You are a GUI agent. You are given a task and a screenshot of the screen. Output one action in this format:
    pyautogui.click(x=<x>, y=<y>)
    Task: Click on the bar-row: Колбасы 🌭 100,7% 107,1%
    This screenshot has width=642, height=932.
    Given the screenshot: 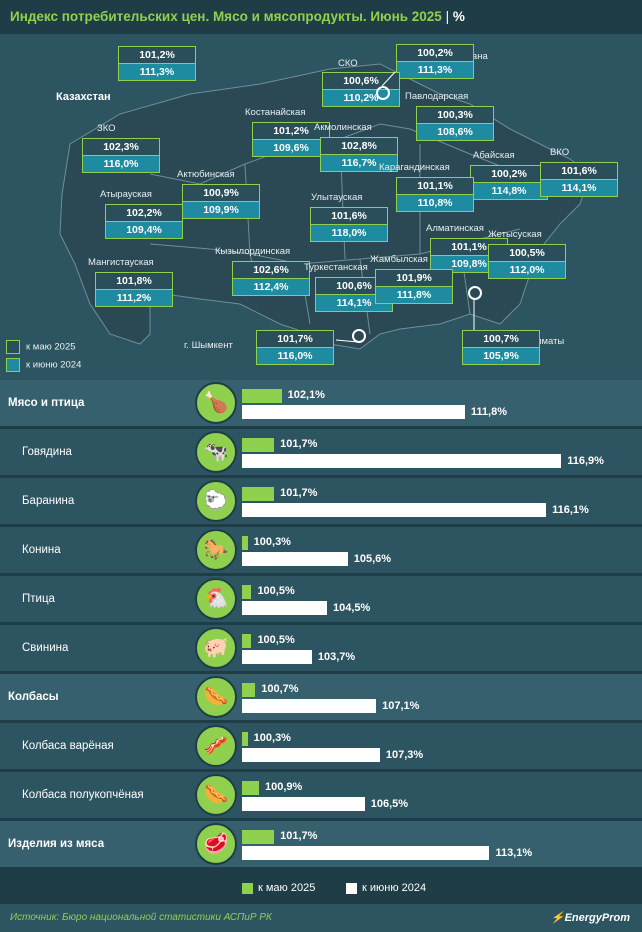 What is the action you would take?
    pyautogui.click(x=321, y=697)
    